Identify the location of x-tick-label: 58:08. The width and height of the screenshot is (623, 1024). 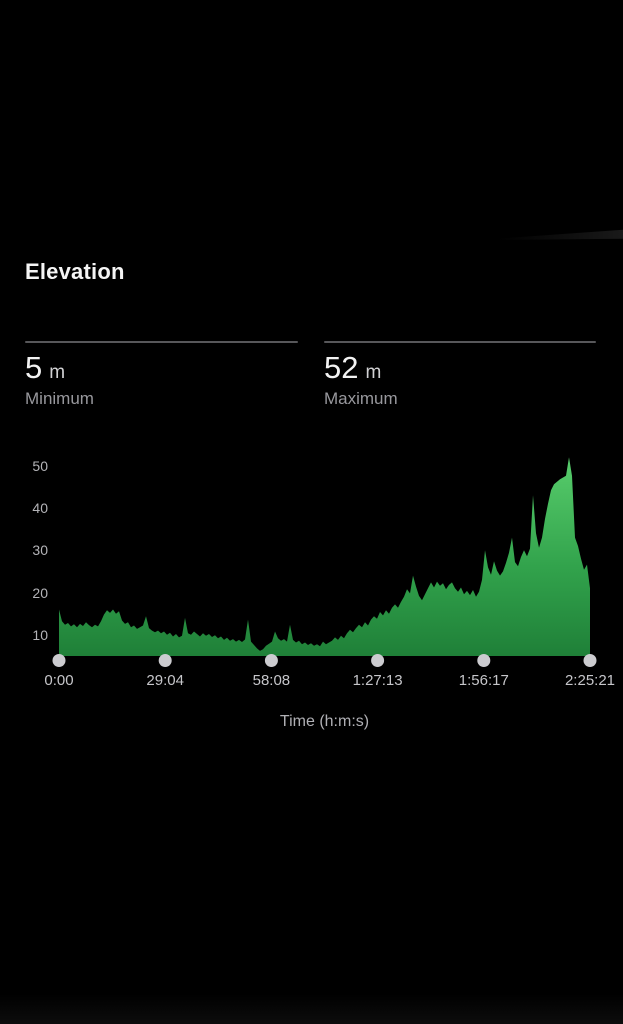
(271, 680).